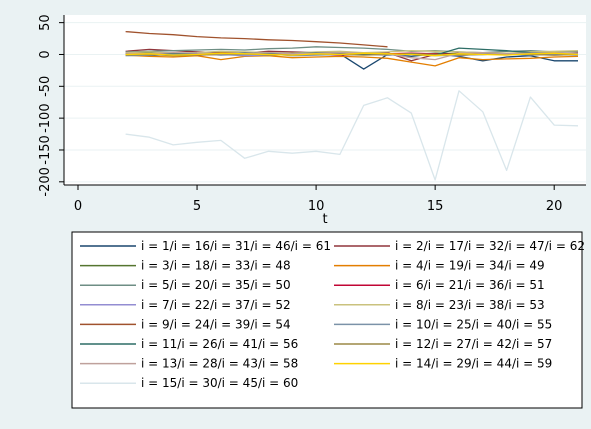 The image size is (591, 429). Describe the element at coordinates (473, 324) in the screenshot. I see `legend-label-10: i = 10/i = 25/i = 40/i = 55` at that location.